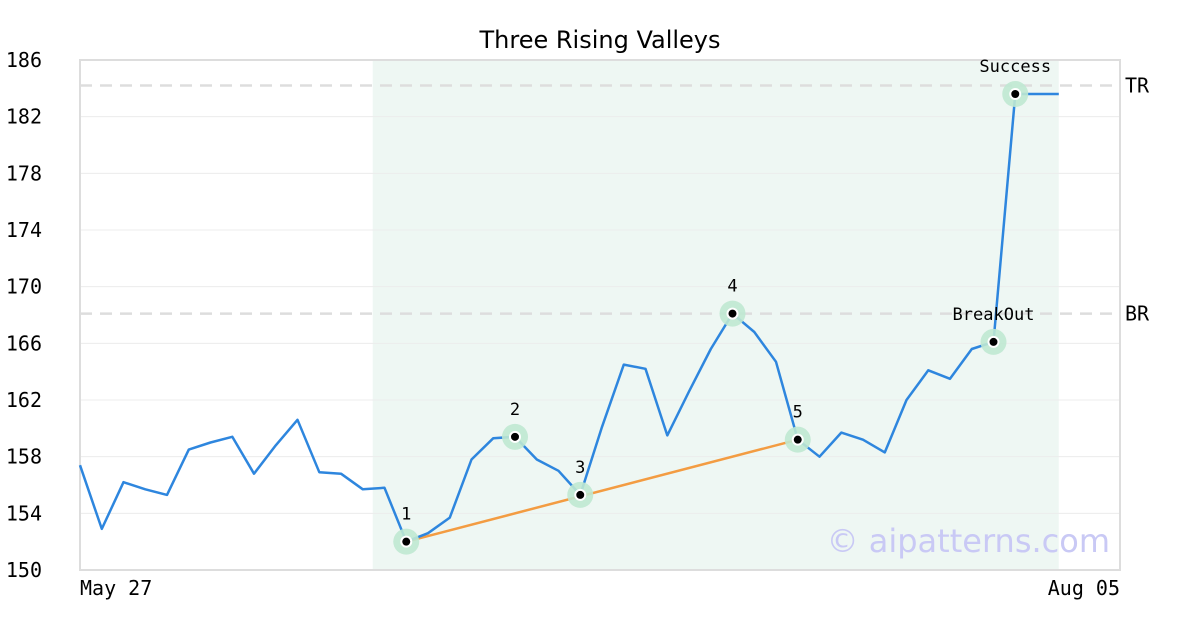  I want to click on x-axis-ticks: May 27 Aug 05, so click(600, 588).